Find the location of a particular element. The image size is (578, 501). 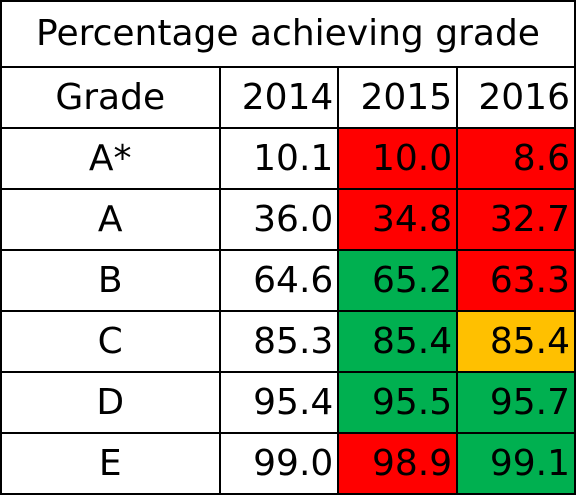

grade-cell: A is located at coordinates (110, 219).